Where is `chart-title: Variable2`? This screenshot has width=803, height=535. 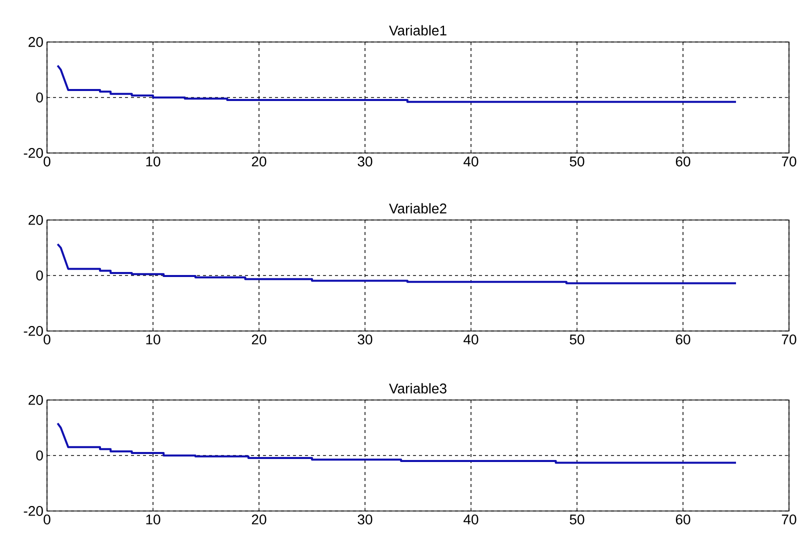 chart-title: Variable2 is located at coordinates (417, 208).